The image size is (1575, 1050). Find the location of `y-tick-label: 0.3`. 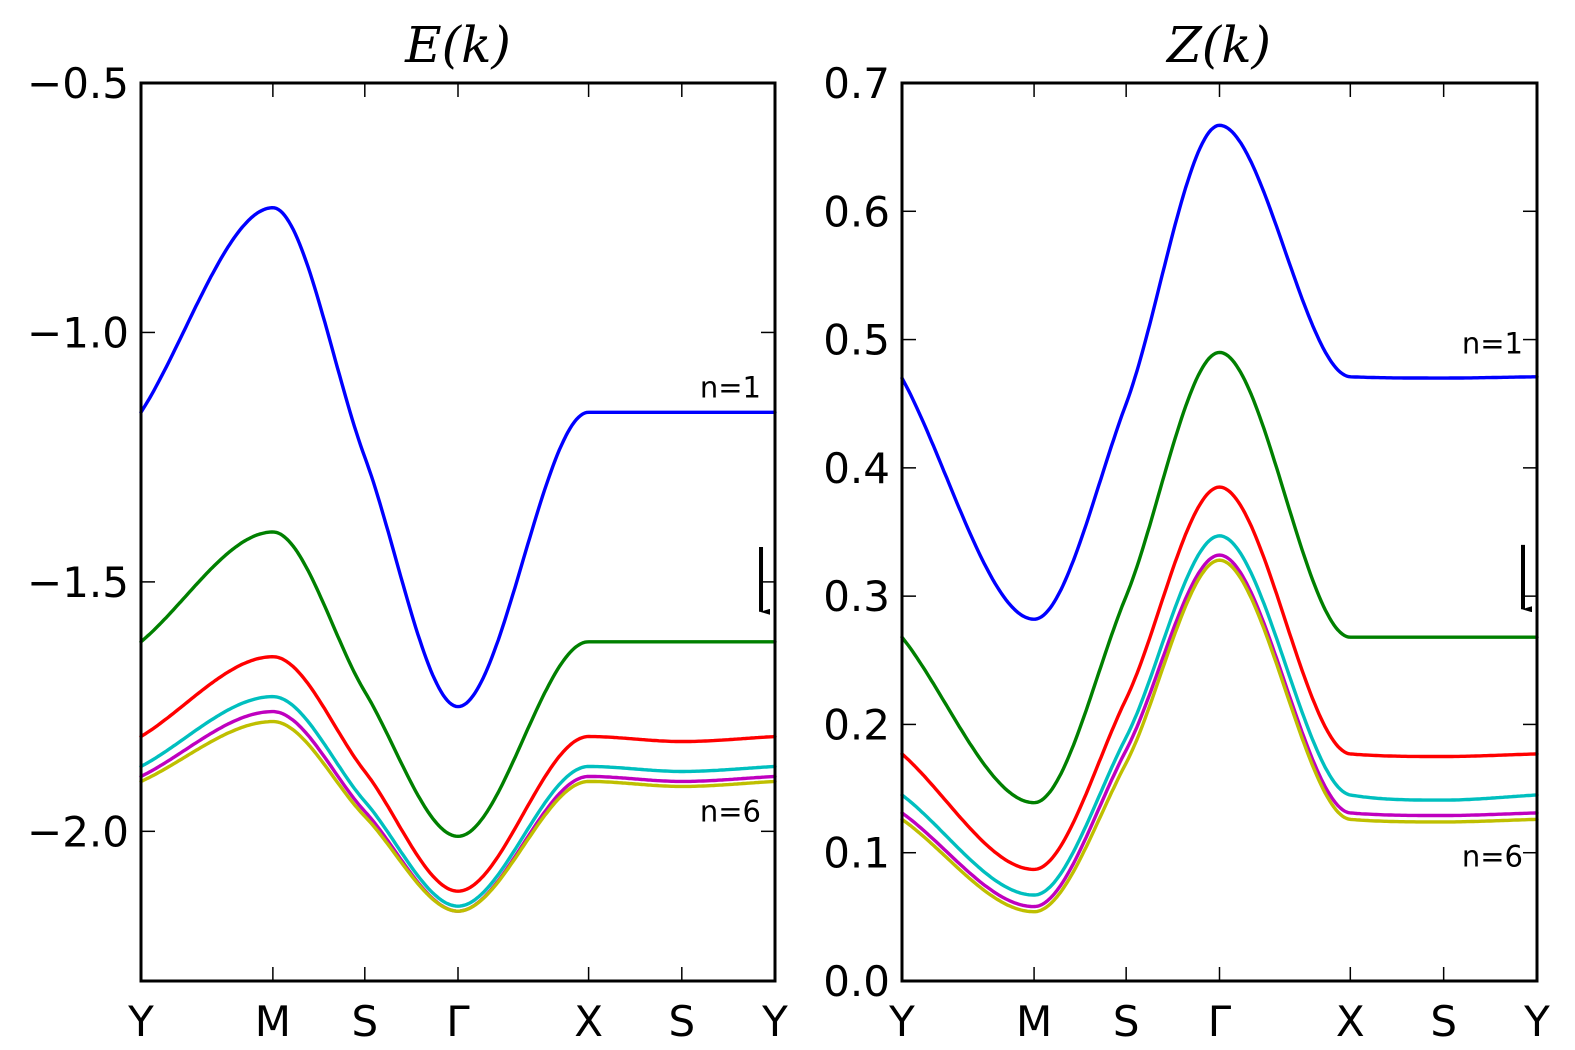

y-tick-label: 0.3 is located at coordinates (856, 596).